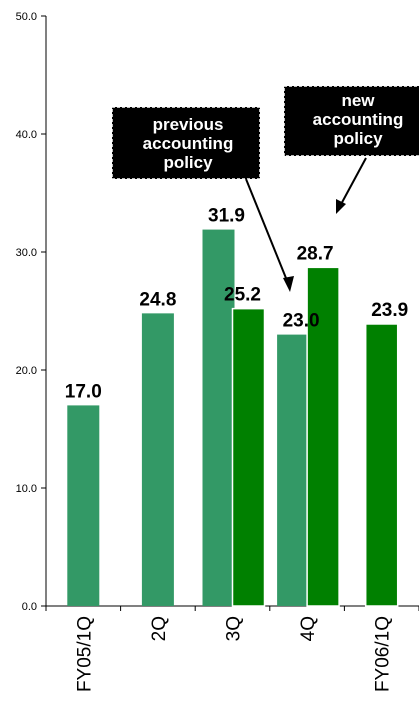  I want to click on data-label: 23.9, so click(389, 310).